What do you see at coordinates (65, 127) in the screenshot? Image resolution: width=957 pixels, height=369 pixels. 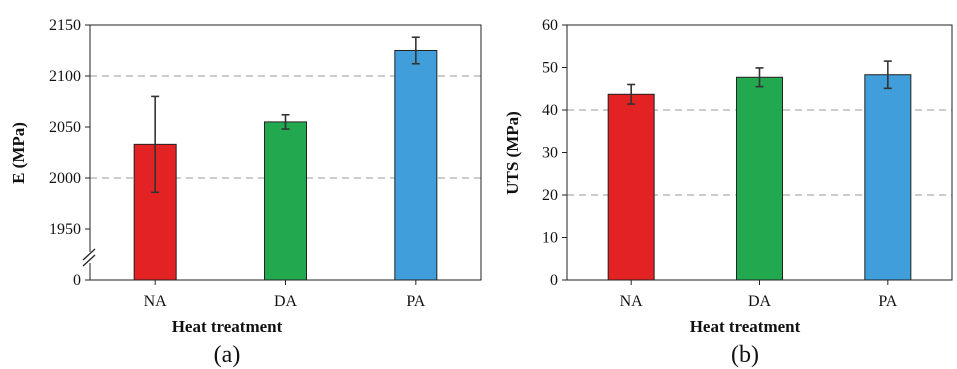 I see `y-tick-label: 2050` at bounding box center [65, 127].